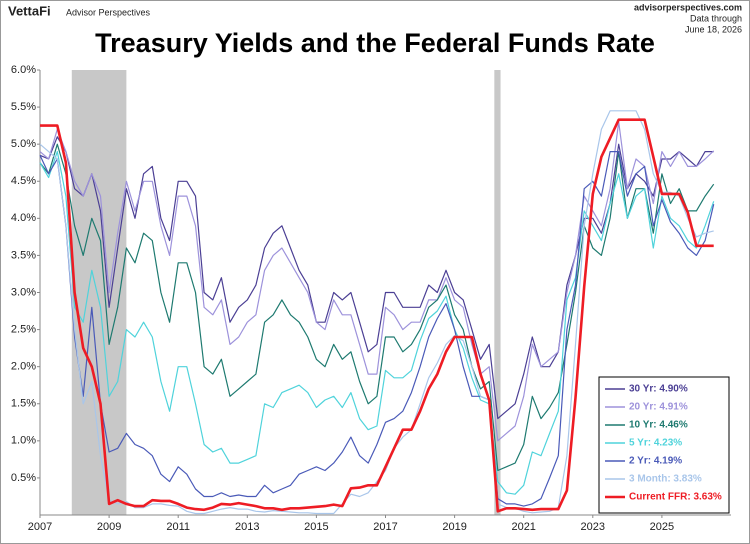 Image resolution: width=750 pixels, height=544 pixels. I want to click on recession-band, so click(497, 292).